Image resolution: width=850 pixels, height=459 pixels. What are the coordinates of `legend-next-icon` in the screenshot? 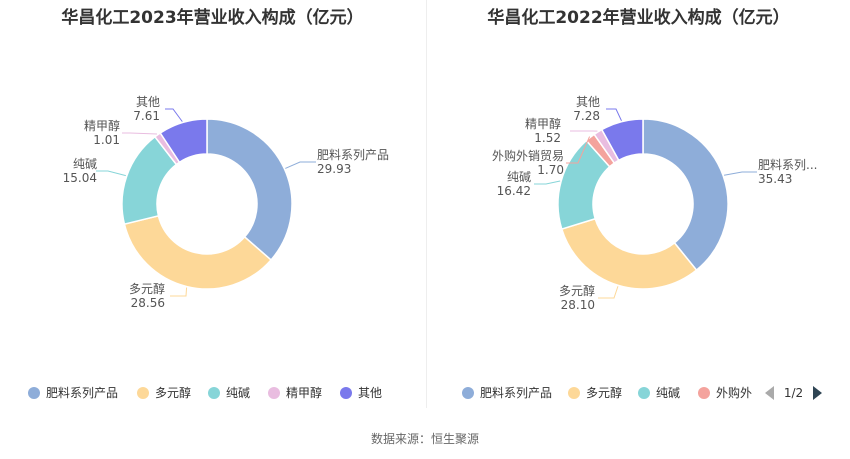 It's located at (817, 393).